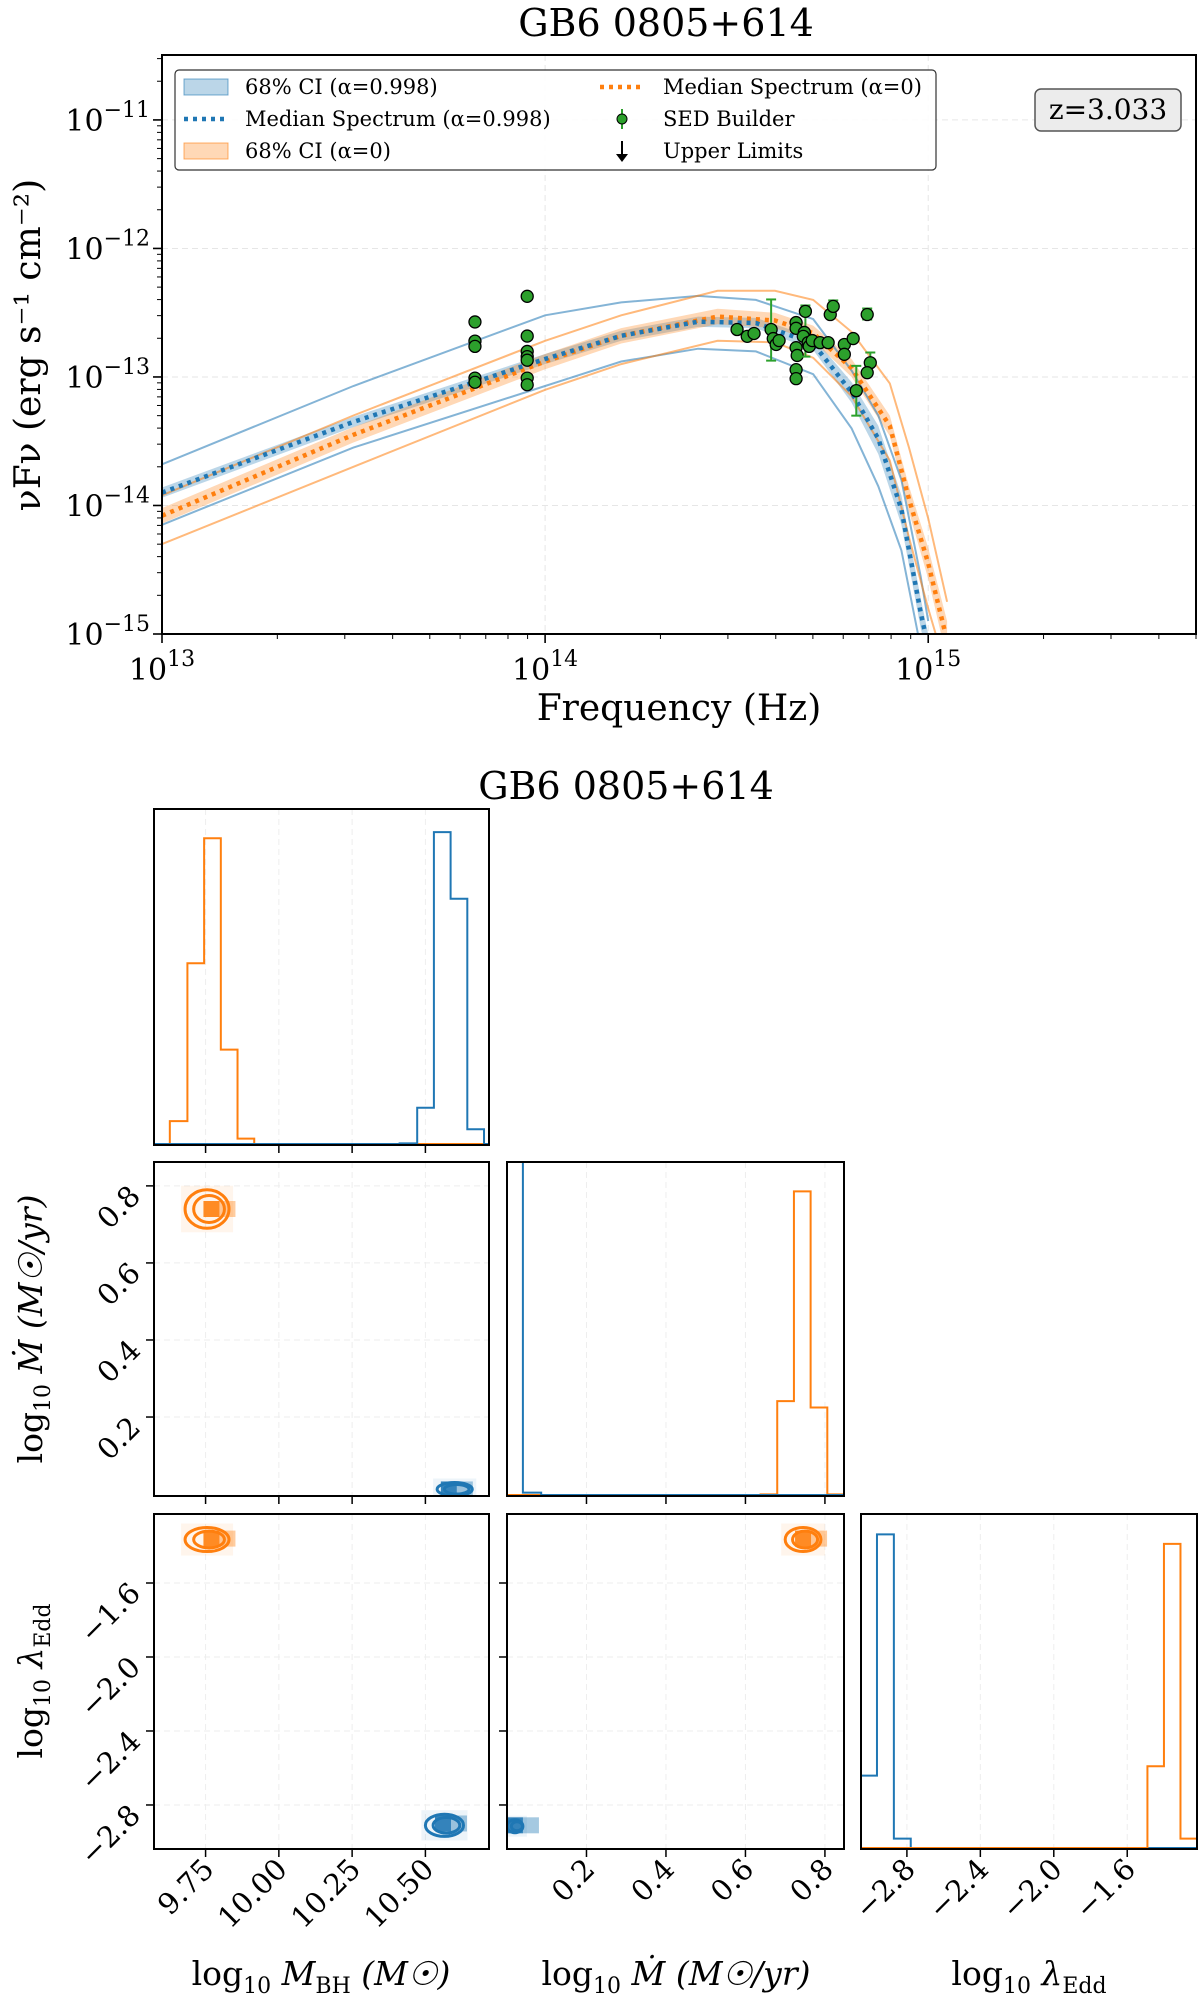 Image resolution: width=1200 pixels, height=2003 pixels. I want to click on legend-label: Upper Limits, so click(733, 151).